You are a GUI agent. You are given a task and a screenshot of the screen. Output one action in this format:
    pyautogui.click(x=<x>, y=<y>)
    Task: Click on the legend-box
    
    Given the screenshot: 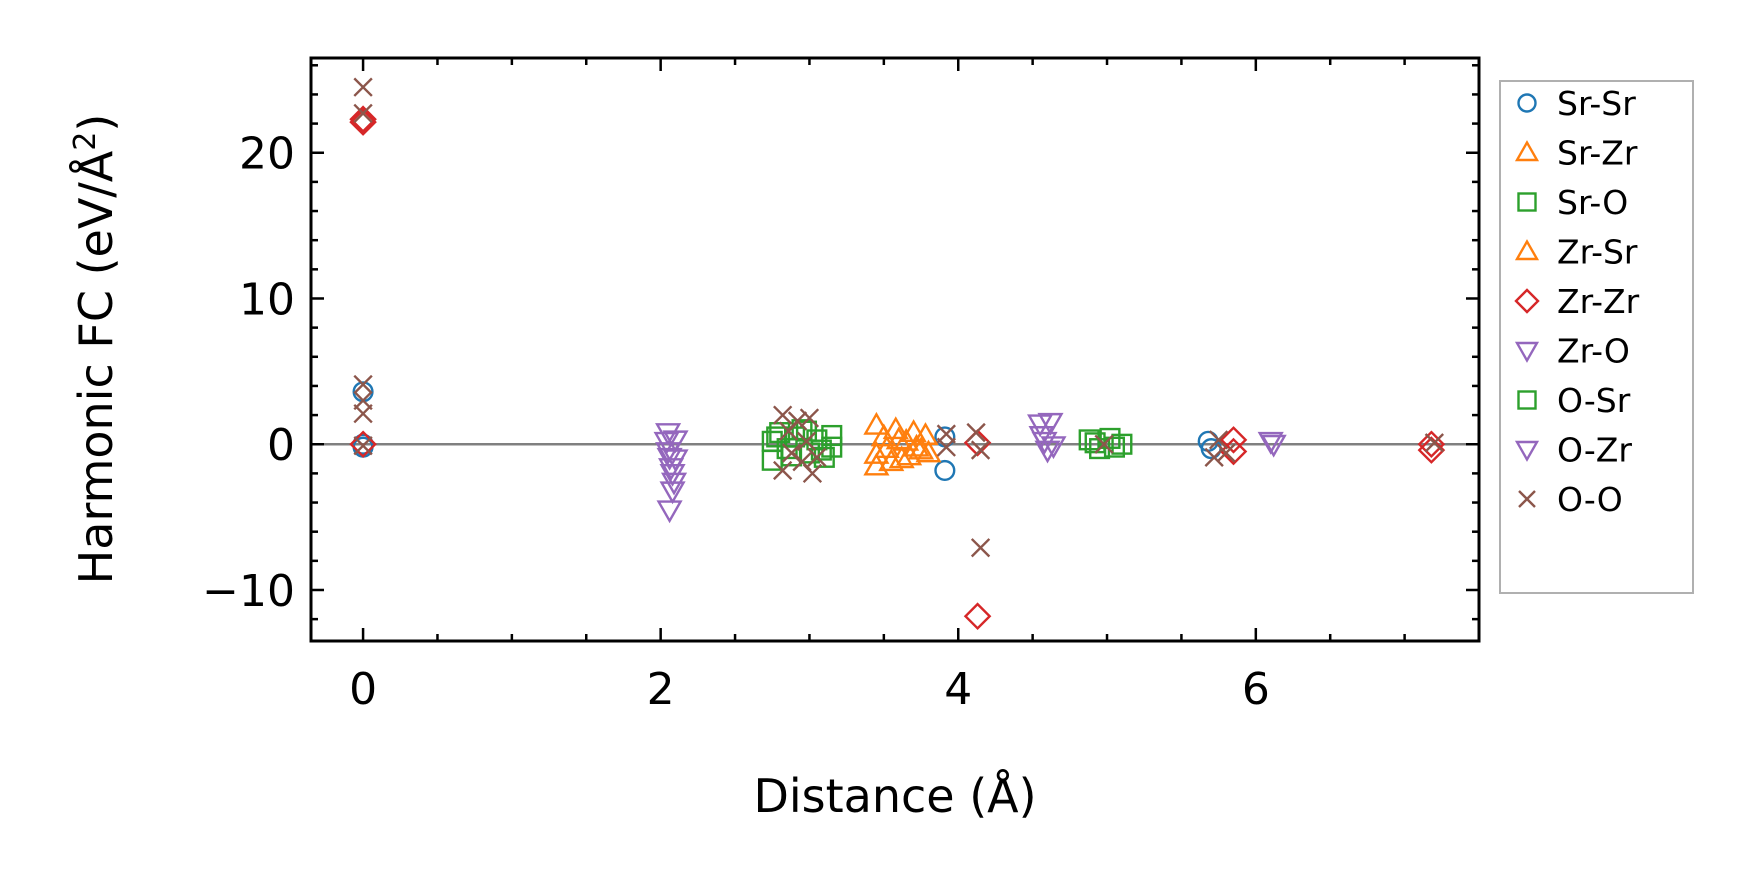 What is the action you would take?
    pyautogui.click(x=1596, y=337)
    